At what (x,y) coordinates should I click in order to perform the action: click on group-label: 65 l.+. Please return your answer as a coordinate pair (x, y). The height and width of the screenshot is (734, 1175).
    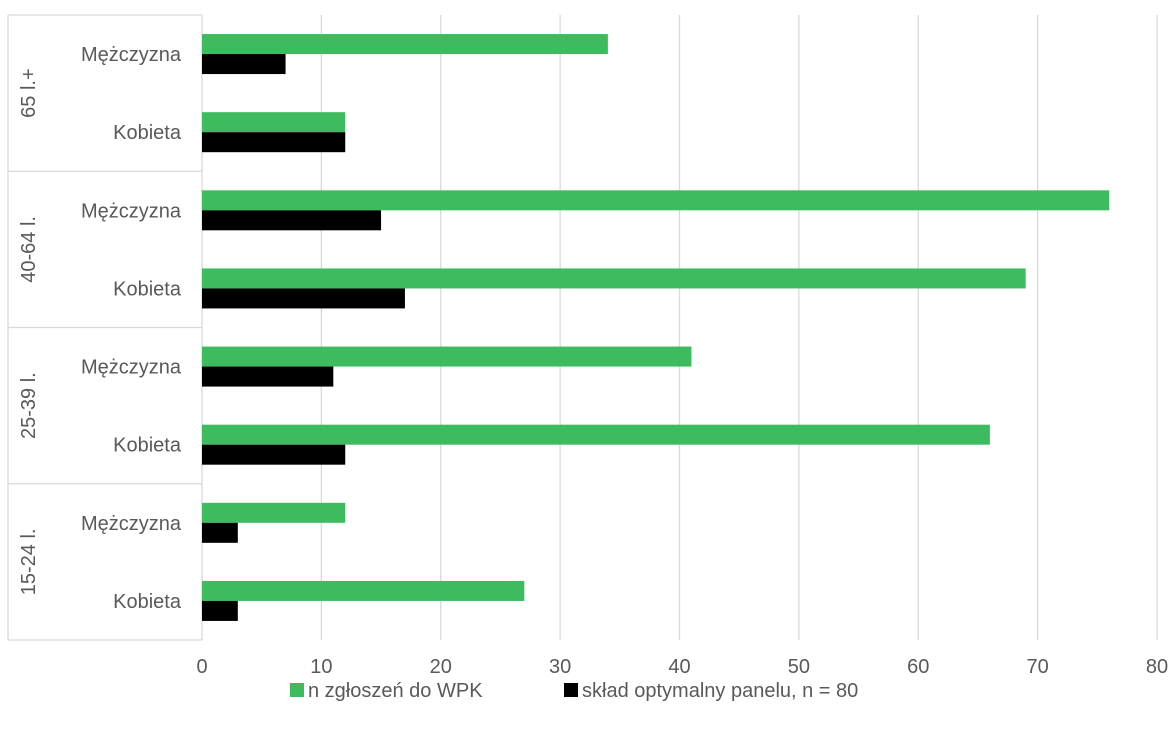
    Looking at the image, I should click on (29, 92).